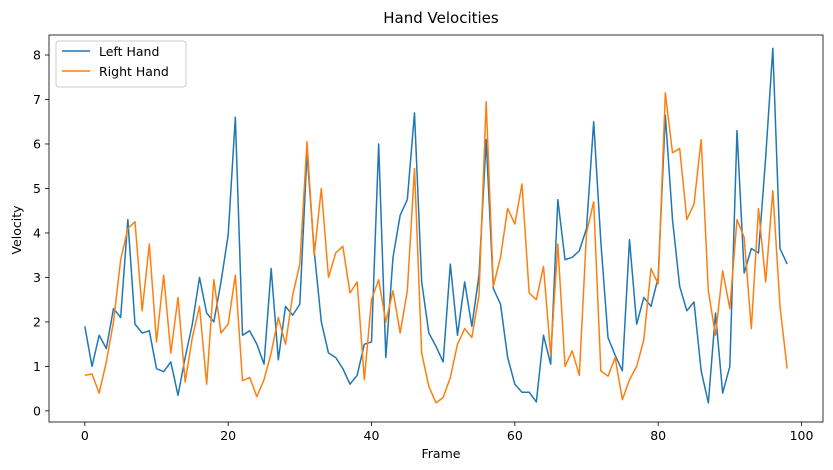  I want to click on y-tick-label: 3, so click(37, 277).